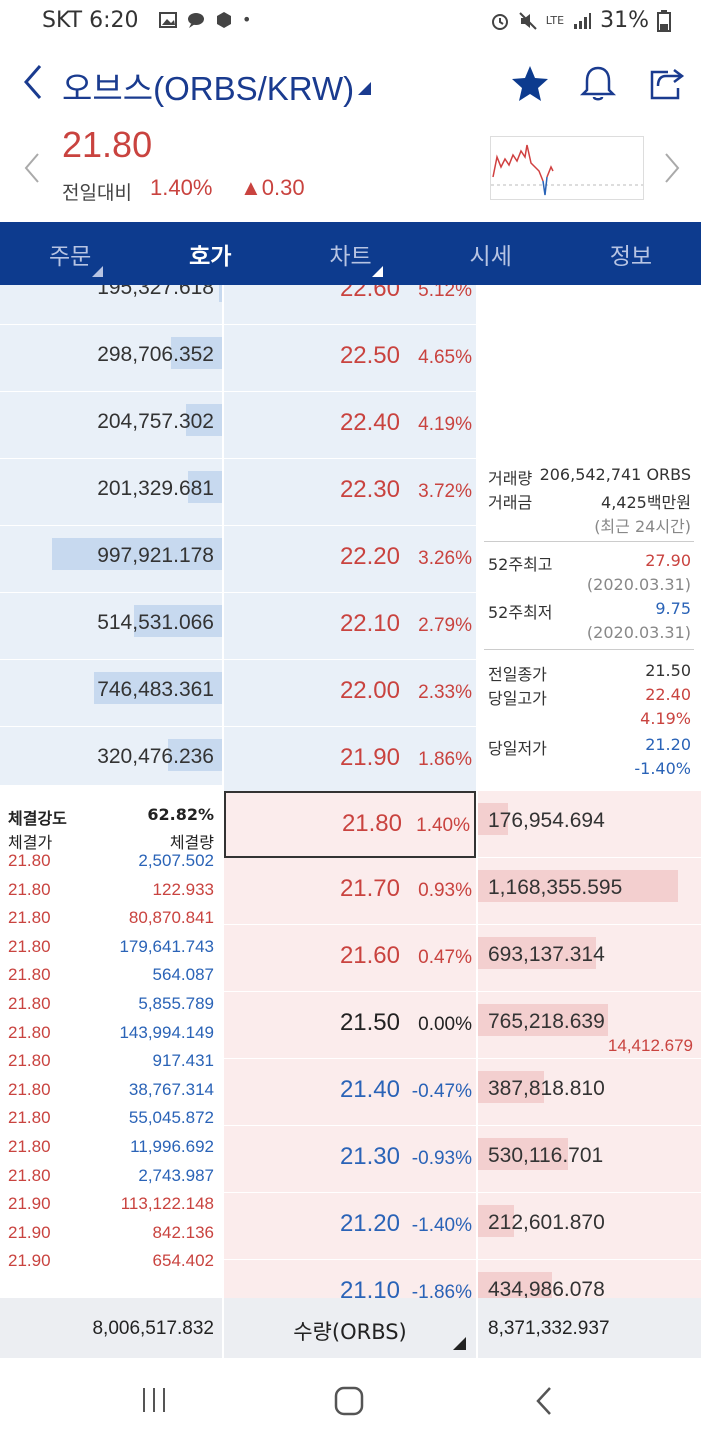 The height and width of the screenshot is (1440, 701). What do you see at coordinates (33, 82) in the screenshot?
I see `back-arrow-icon` at bounding box center [33, 82].